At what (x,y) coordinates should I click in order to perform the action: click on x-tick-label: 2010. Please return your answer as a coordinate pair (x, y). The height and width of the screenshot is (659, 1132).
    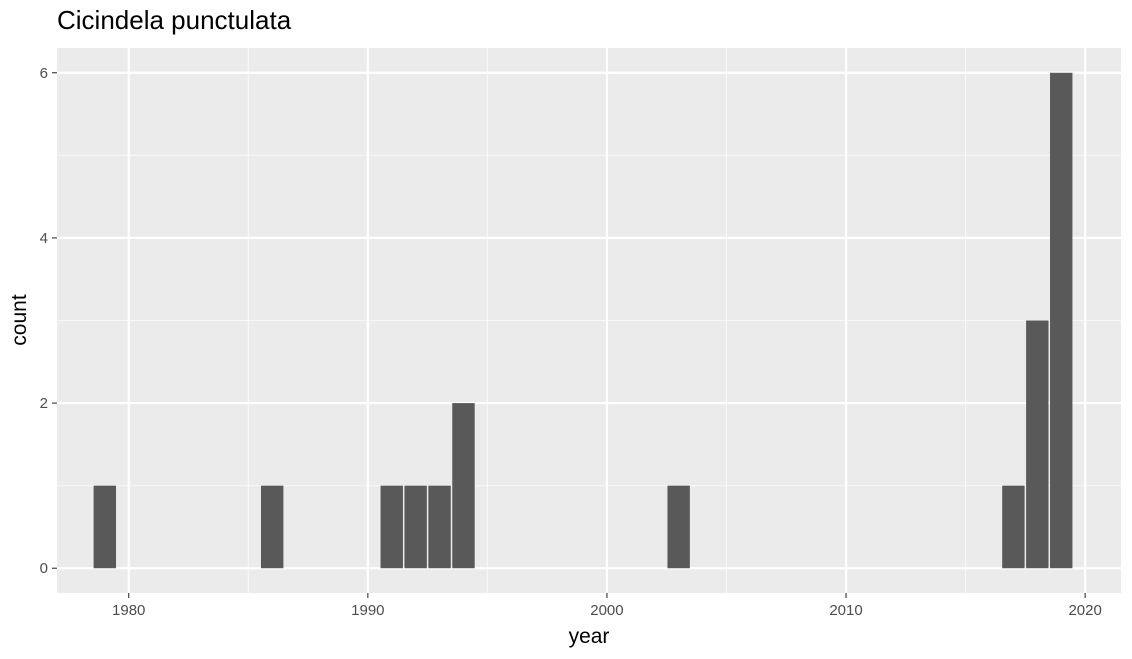
    Looking at the image, I should click on (845, 610).